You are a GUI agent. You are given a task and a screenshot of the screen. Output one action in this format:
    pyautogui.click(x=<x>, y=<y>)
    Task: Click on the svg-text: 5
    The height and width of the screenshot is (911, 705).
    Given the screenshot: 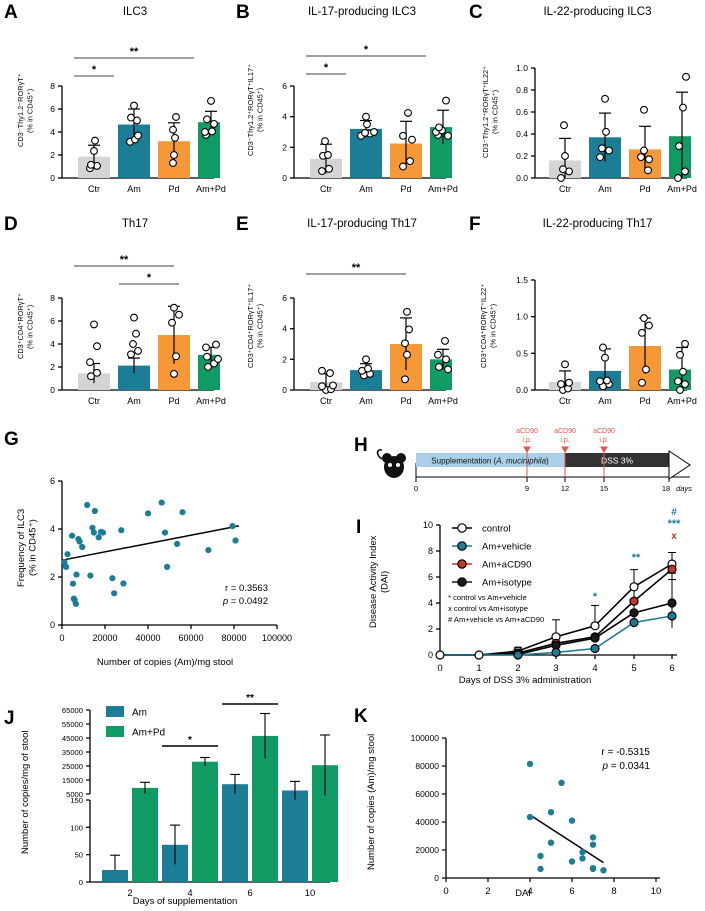 What is the action you would take?
    pyautogui.click(x=633, y=668)
    